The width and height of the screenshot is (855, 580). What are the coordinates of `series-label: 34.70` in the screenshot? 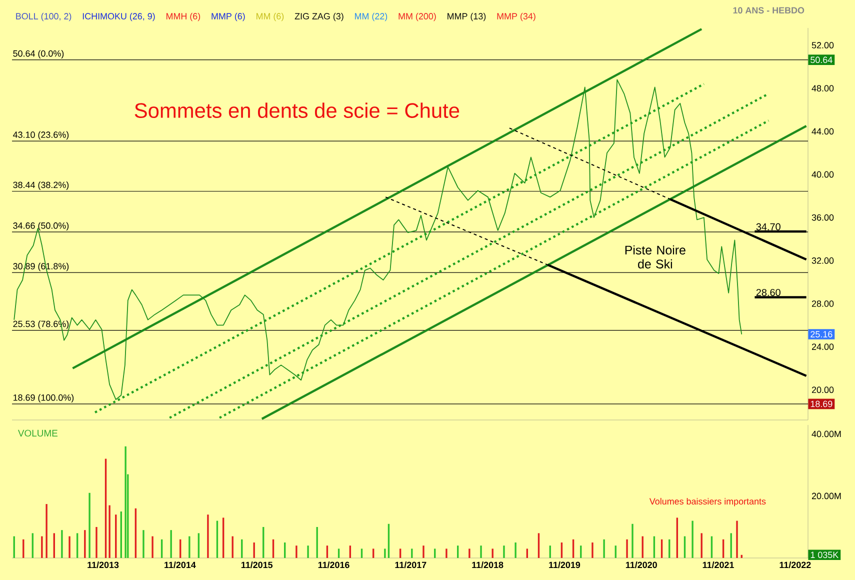 It's located at (768, 226).